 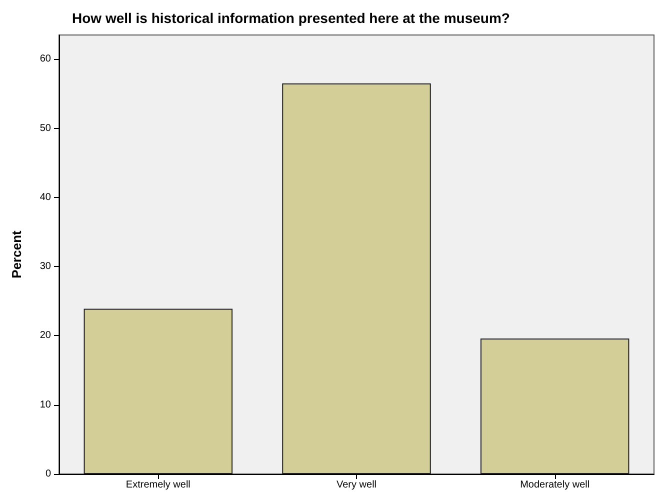 What do you see at coordinates (46, 336) in the screenshot?
I see `y-tick-label: 20` at bounding box center [46, 336].